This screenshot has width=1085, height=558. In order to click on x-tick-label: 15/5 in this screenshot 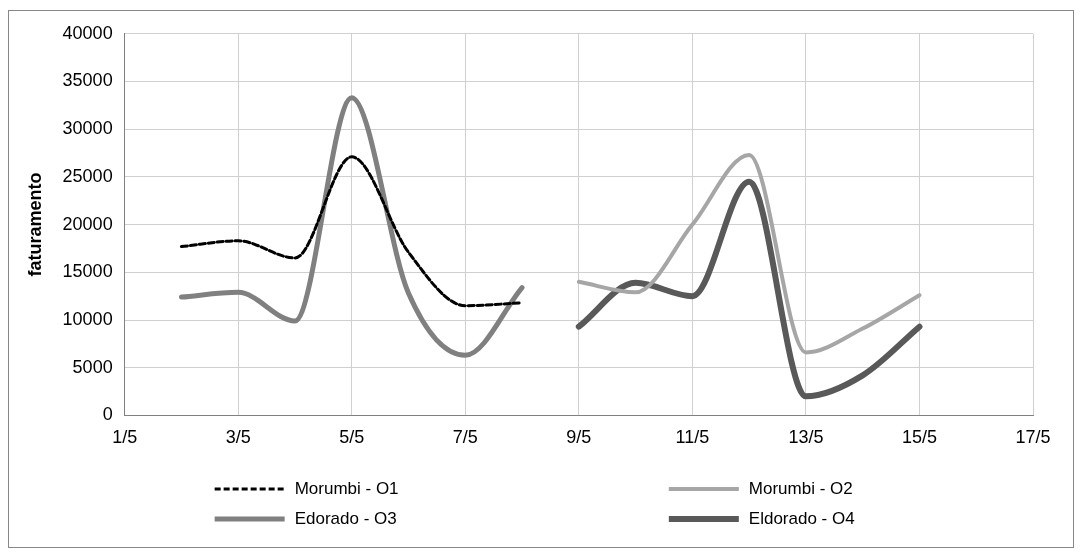, I will do `click(919, 437)`.